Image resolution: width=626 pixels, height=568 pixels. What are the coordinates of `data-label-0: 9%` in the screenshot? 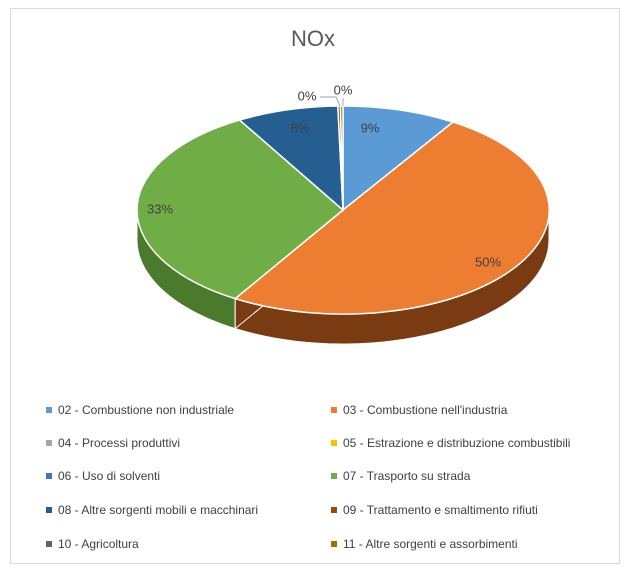 It's located at (370, 127).